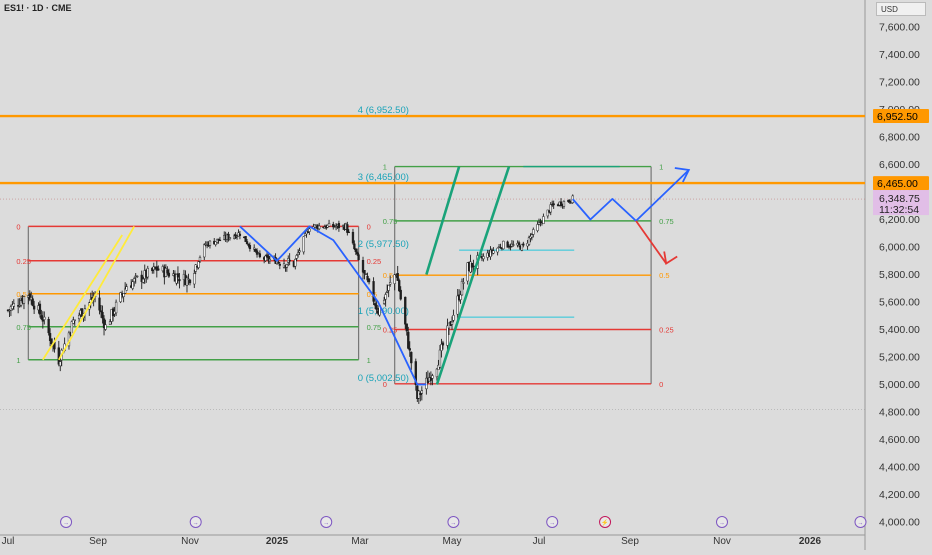  What do you see at coordinates (666, 330) in the screenshot?
I see `fib-right-level-label-right: 0.25` at bounding box center [666, 330].